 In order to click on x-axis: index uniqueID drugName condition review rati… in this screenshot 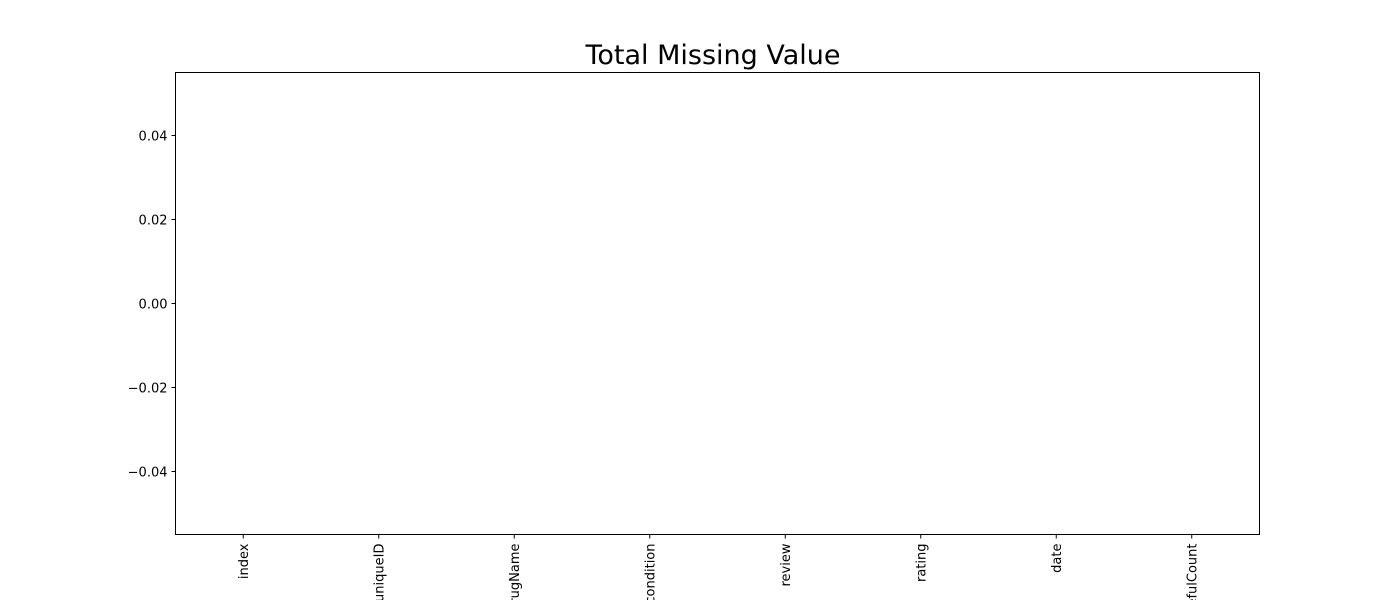, I will do `click(718, 567)`.